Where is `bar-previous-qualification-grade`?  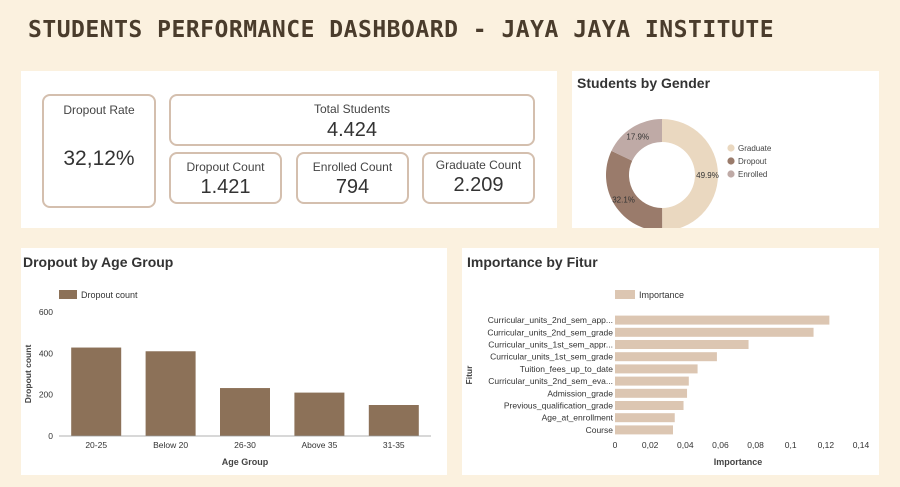 bar-previous-qualification-grade is located at coordinates (649, 405).